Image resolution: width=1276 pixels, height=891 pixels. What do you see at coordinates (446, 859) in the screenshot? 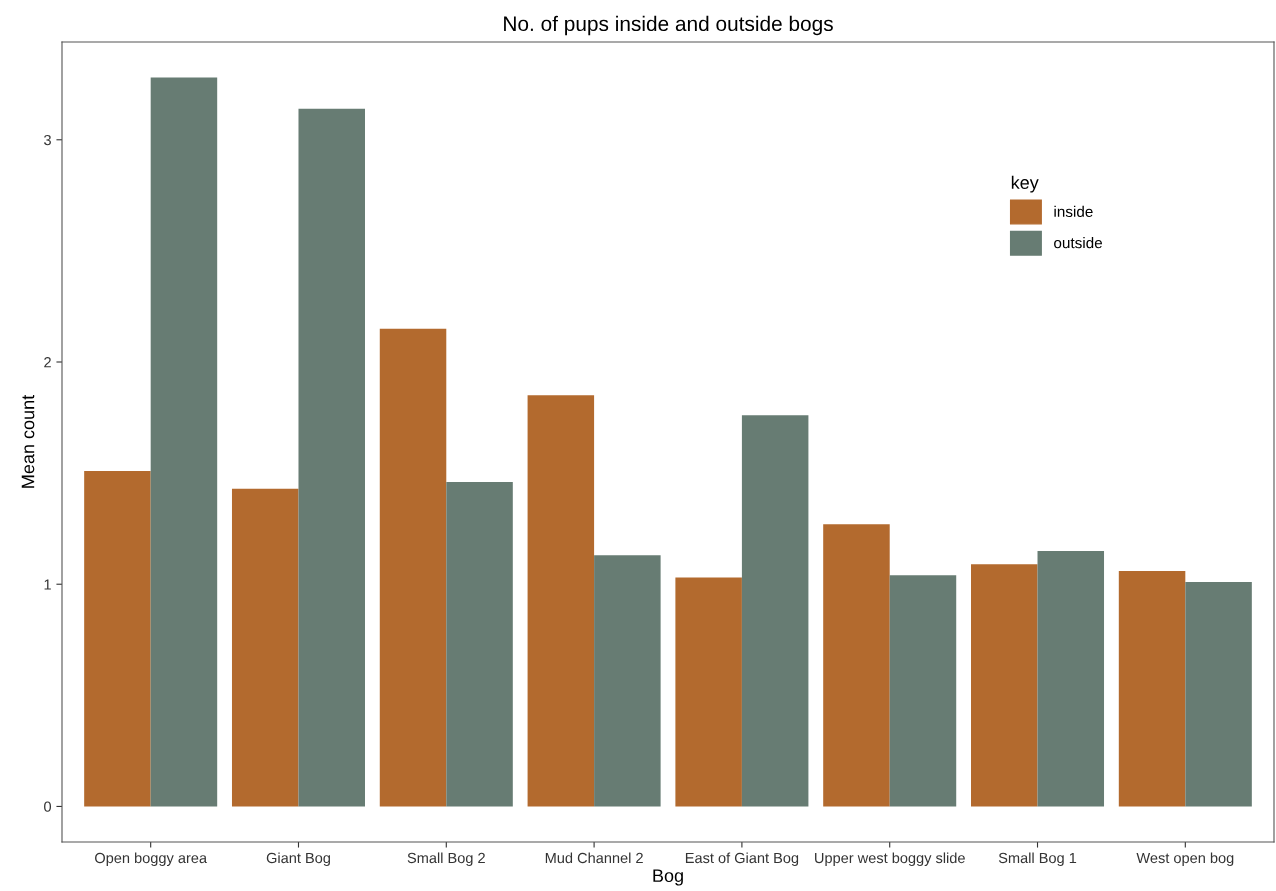
I see `x-tick-label: Small Bog 2` at bounding box center [446, 859].